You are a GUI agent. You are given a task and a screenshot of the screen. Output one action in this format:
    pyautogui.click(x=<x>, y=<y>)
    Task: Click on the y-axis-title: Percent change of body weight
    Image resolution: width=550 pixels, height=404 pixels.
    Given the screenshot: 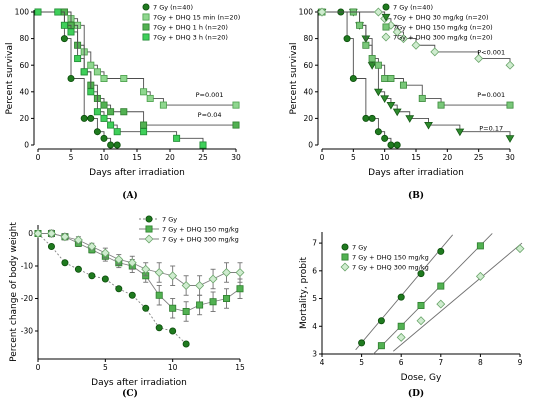 What is the action you would take?
    pyautogui.click(x=14, y=292)
    